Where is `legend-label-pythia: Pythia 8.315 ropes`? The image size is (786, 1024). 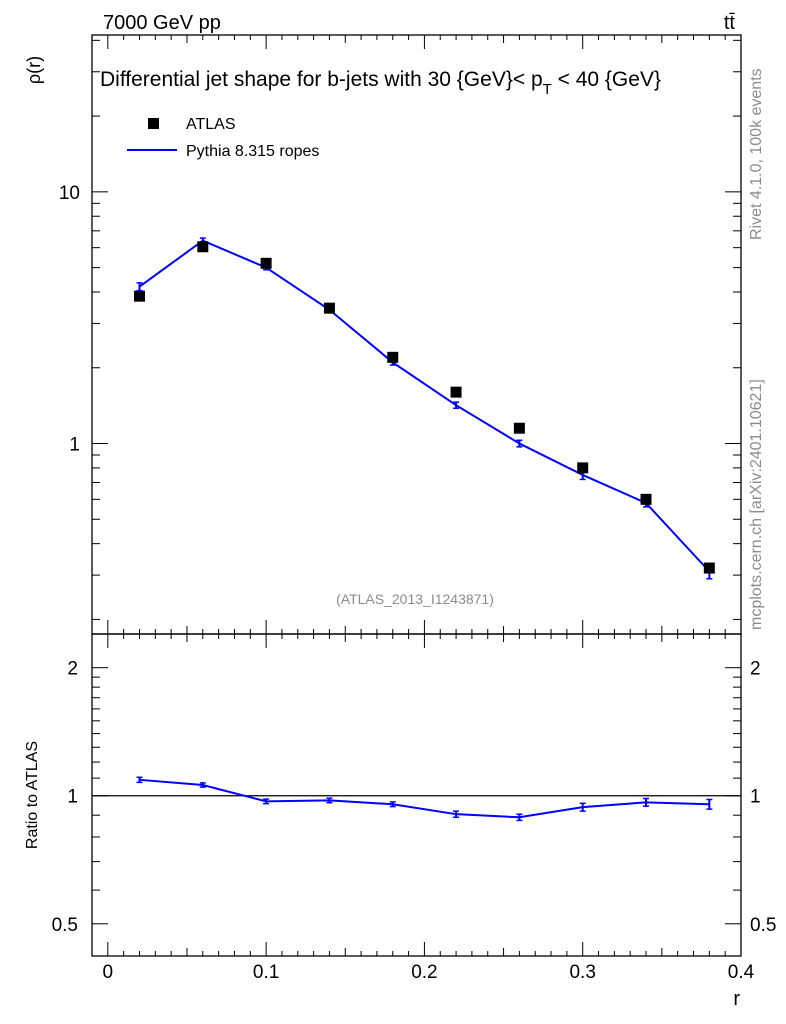
legend-label-pythia: Pythia 8.315 ropes is located at coordinates (252, 151).